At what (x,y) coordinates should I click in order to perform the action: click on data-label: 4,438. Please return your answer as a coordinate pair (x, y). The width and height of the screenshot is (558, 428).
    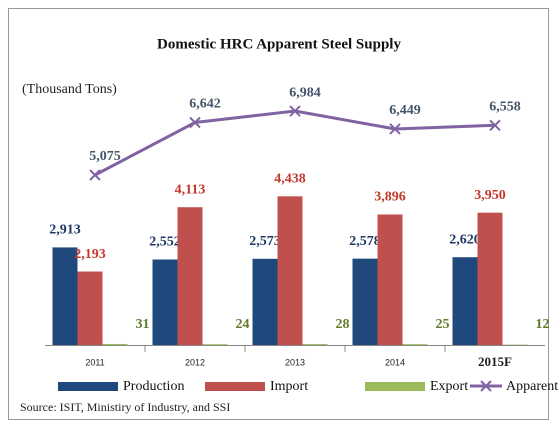
    Looking at the image, I should click on (290, 179).